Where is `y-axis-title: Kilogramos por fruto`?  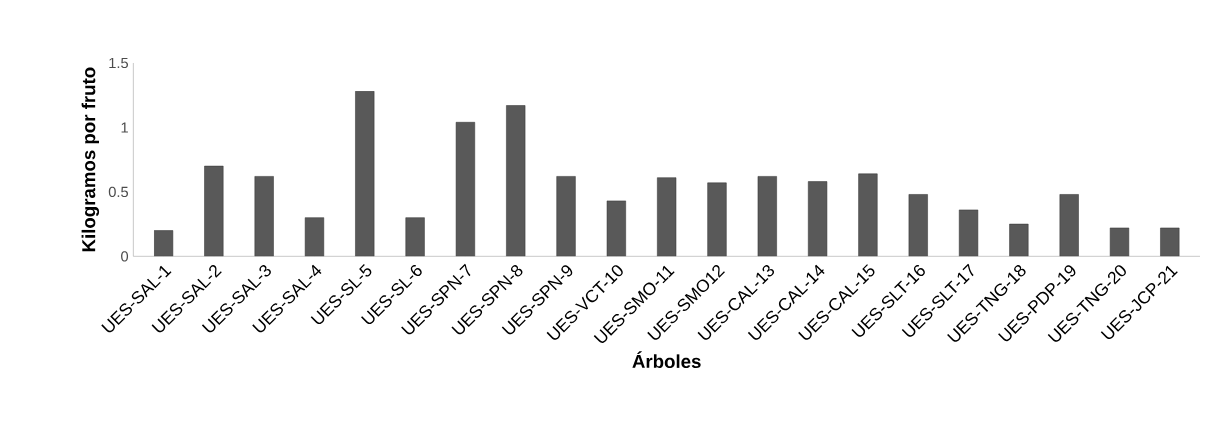
y-axis-title: Kilogramos por fruto is located at coordinates (90, 159).